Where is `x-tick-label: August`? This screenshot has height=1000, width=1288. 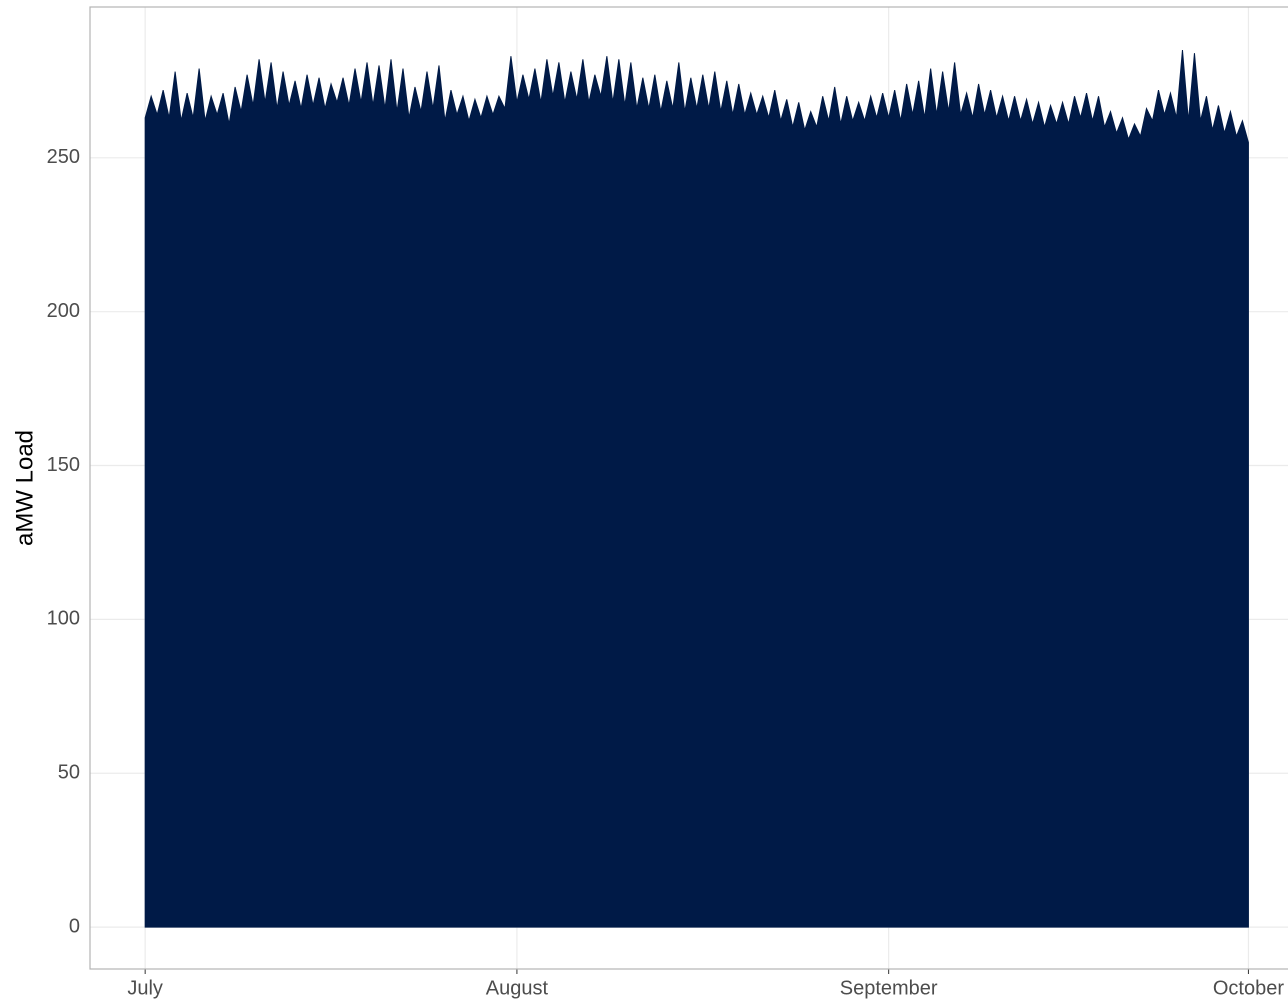
x-tick-label: August is located at coordinates (517, 988).